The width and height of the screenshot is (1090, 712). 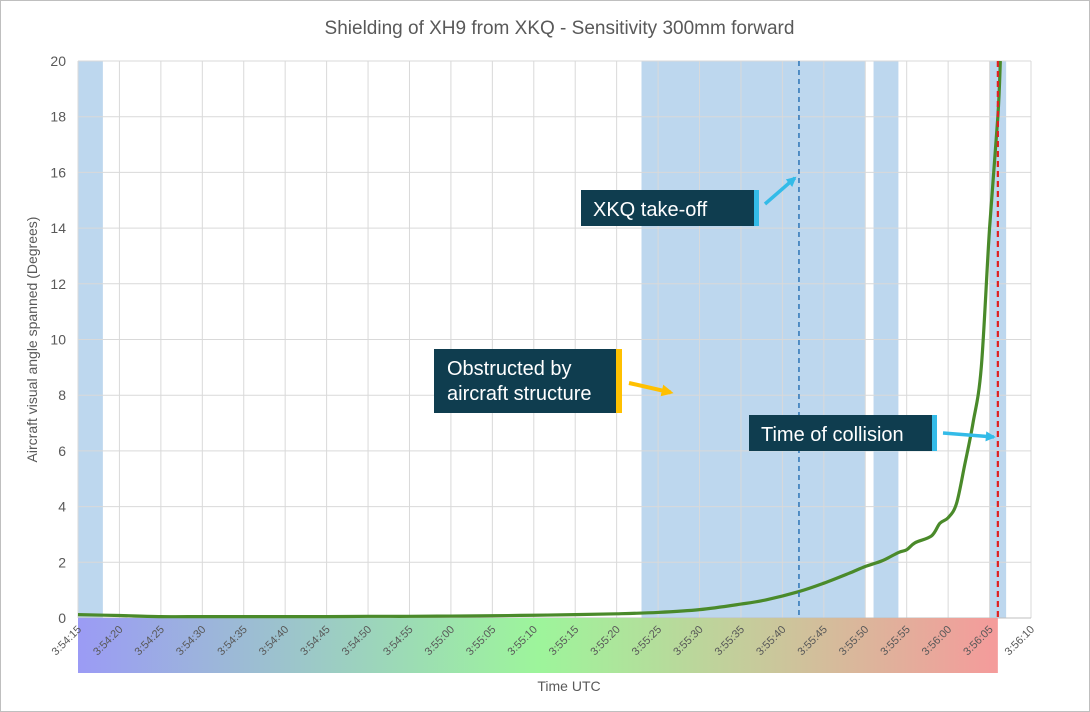 What do you see at coordinates (58, 228) in the screenshot?
I see `y-tick-label-7: 14` at bounding box center [58, 228].